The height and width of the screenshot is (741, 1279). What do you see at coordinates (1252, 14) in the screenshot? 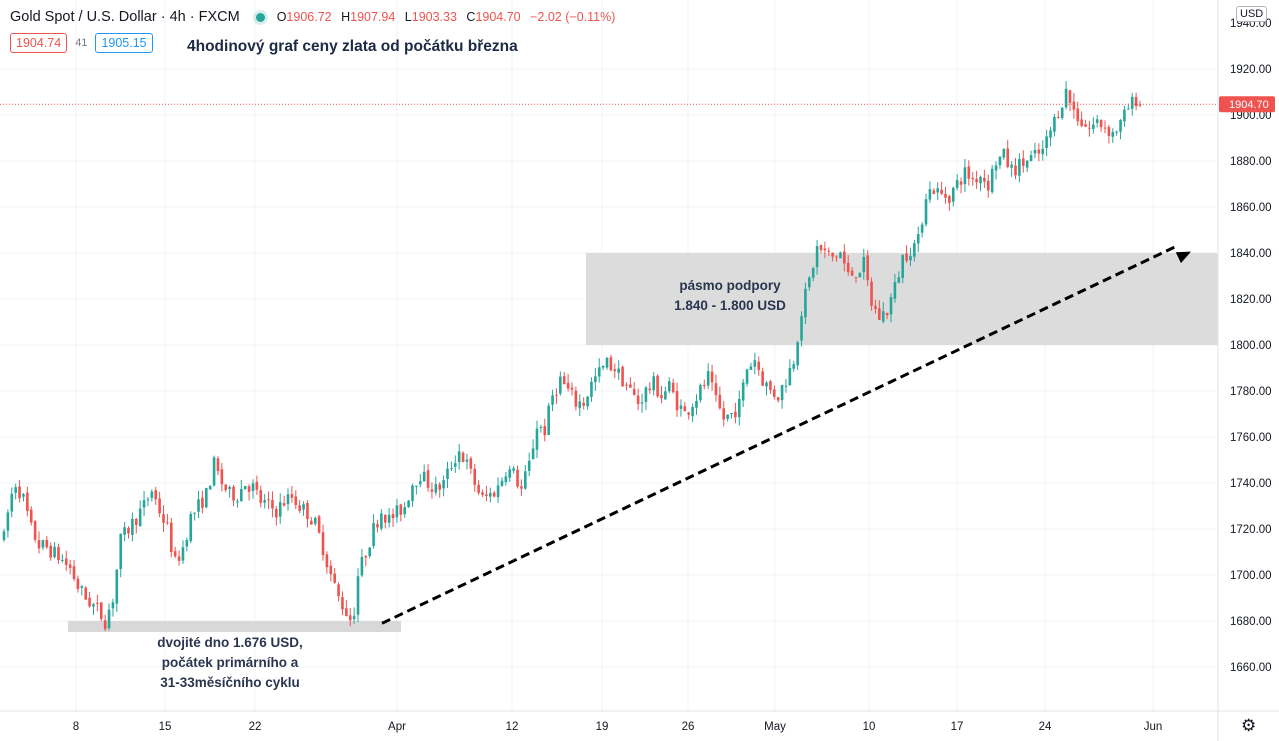
I see `currency-button: USD` at bounding box center [1252, 14].